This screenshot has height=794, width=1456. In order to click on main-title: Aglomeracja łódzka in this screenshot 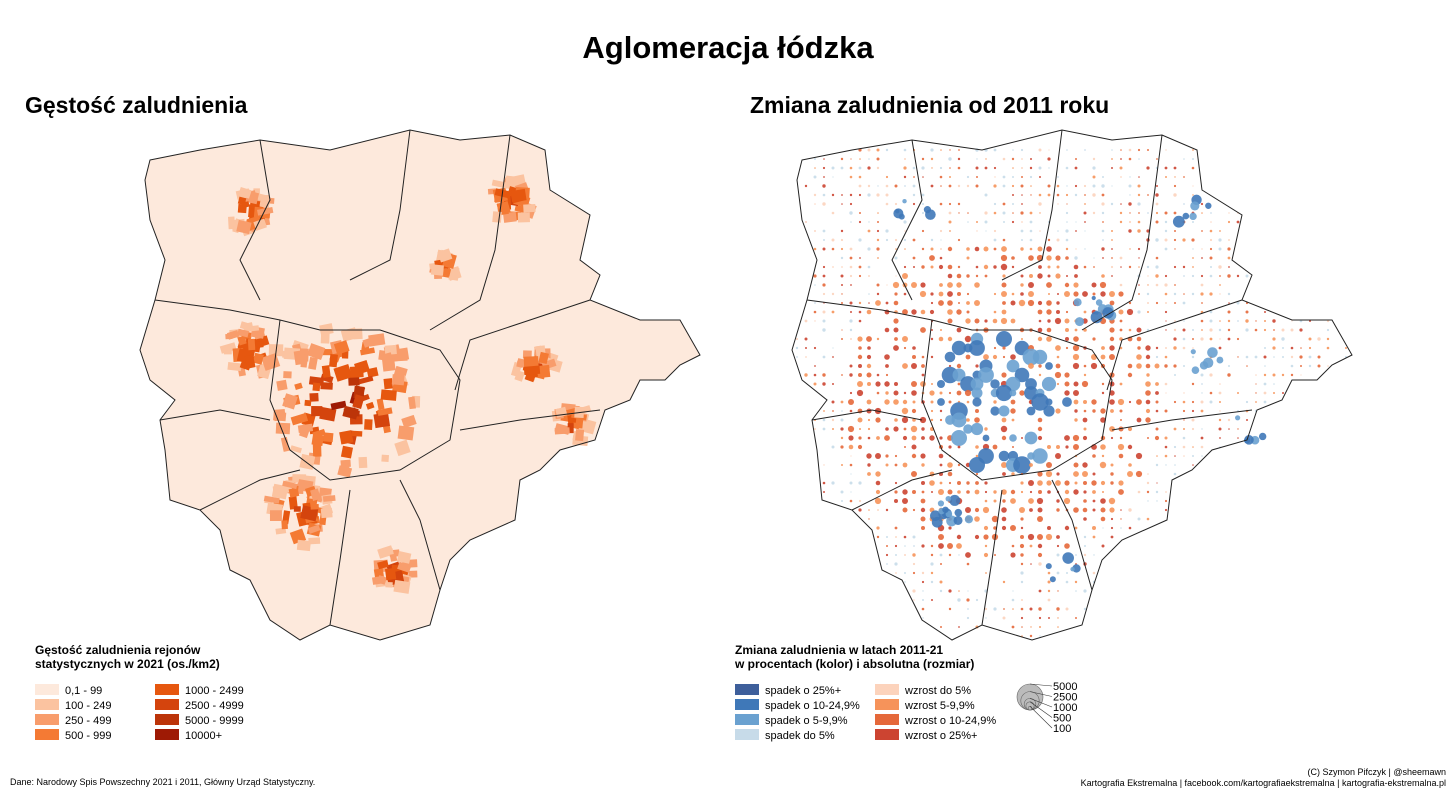, I will do `click(728, 47)`.